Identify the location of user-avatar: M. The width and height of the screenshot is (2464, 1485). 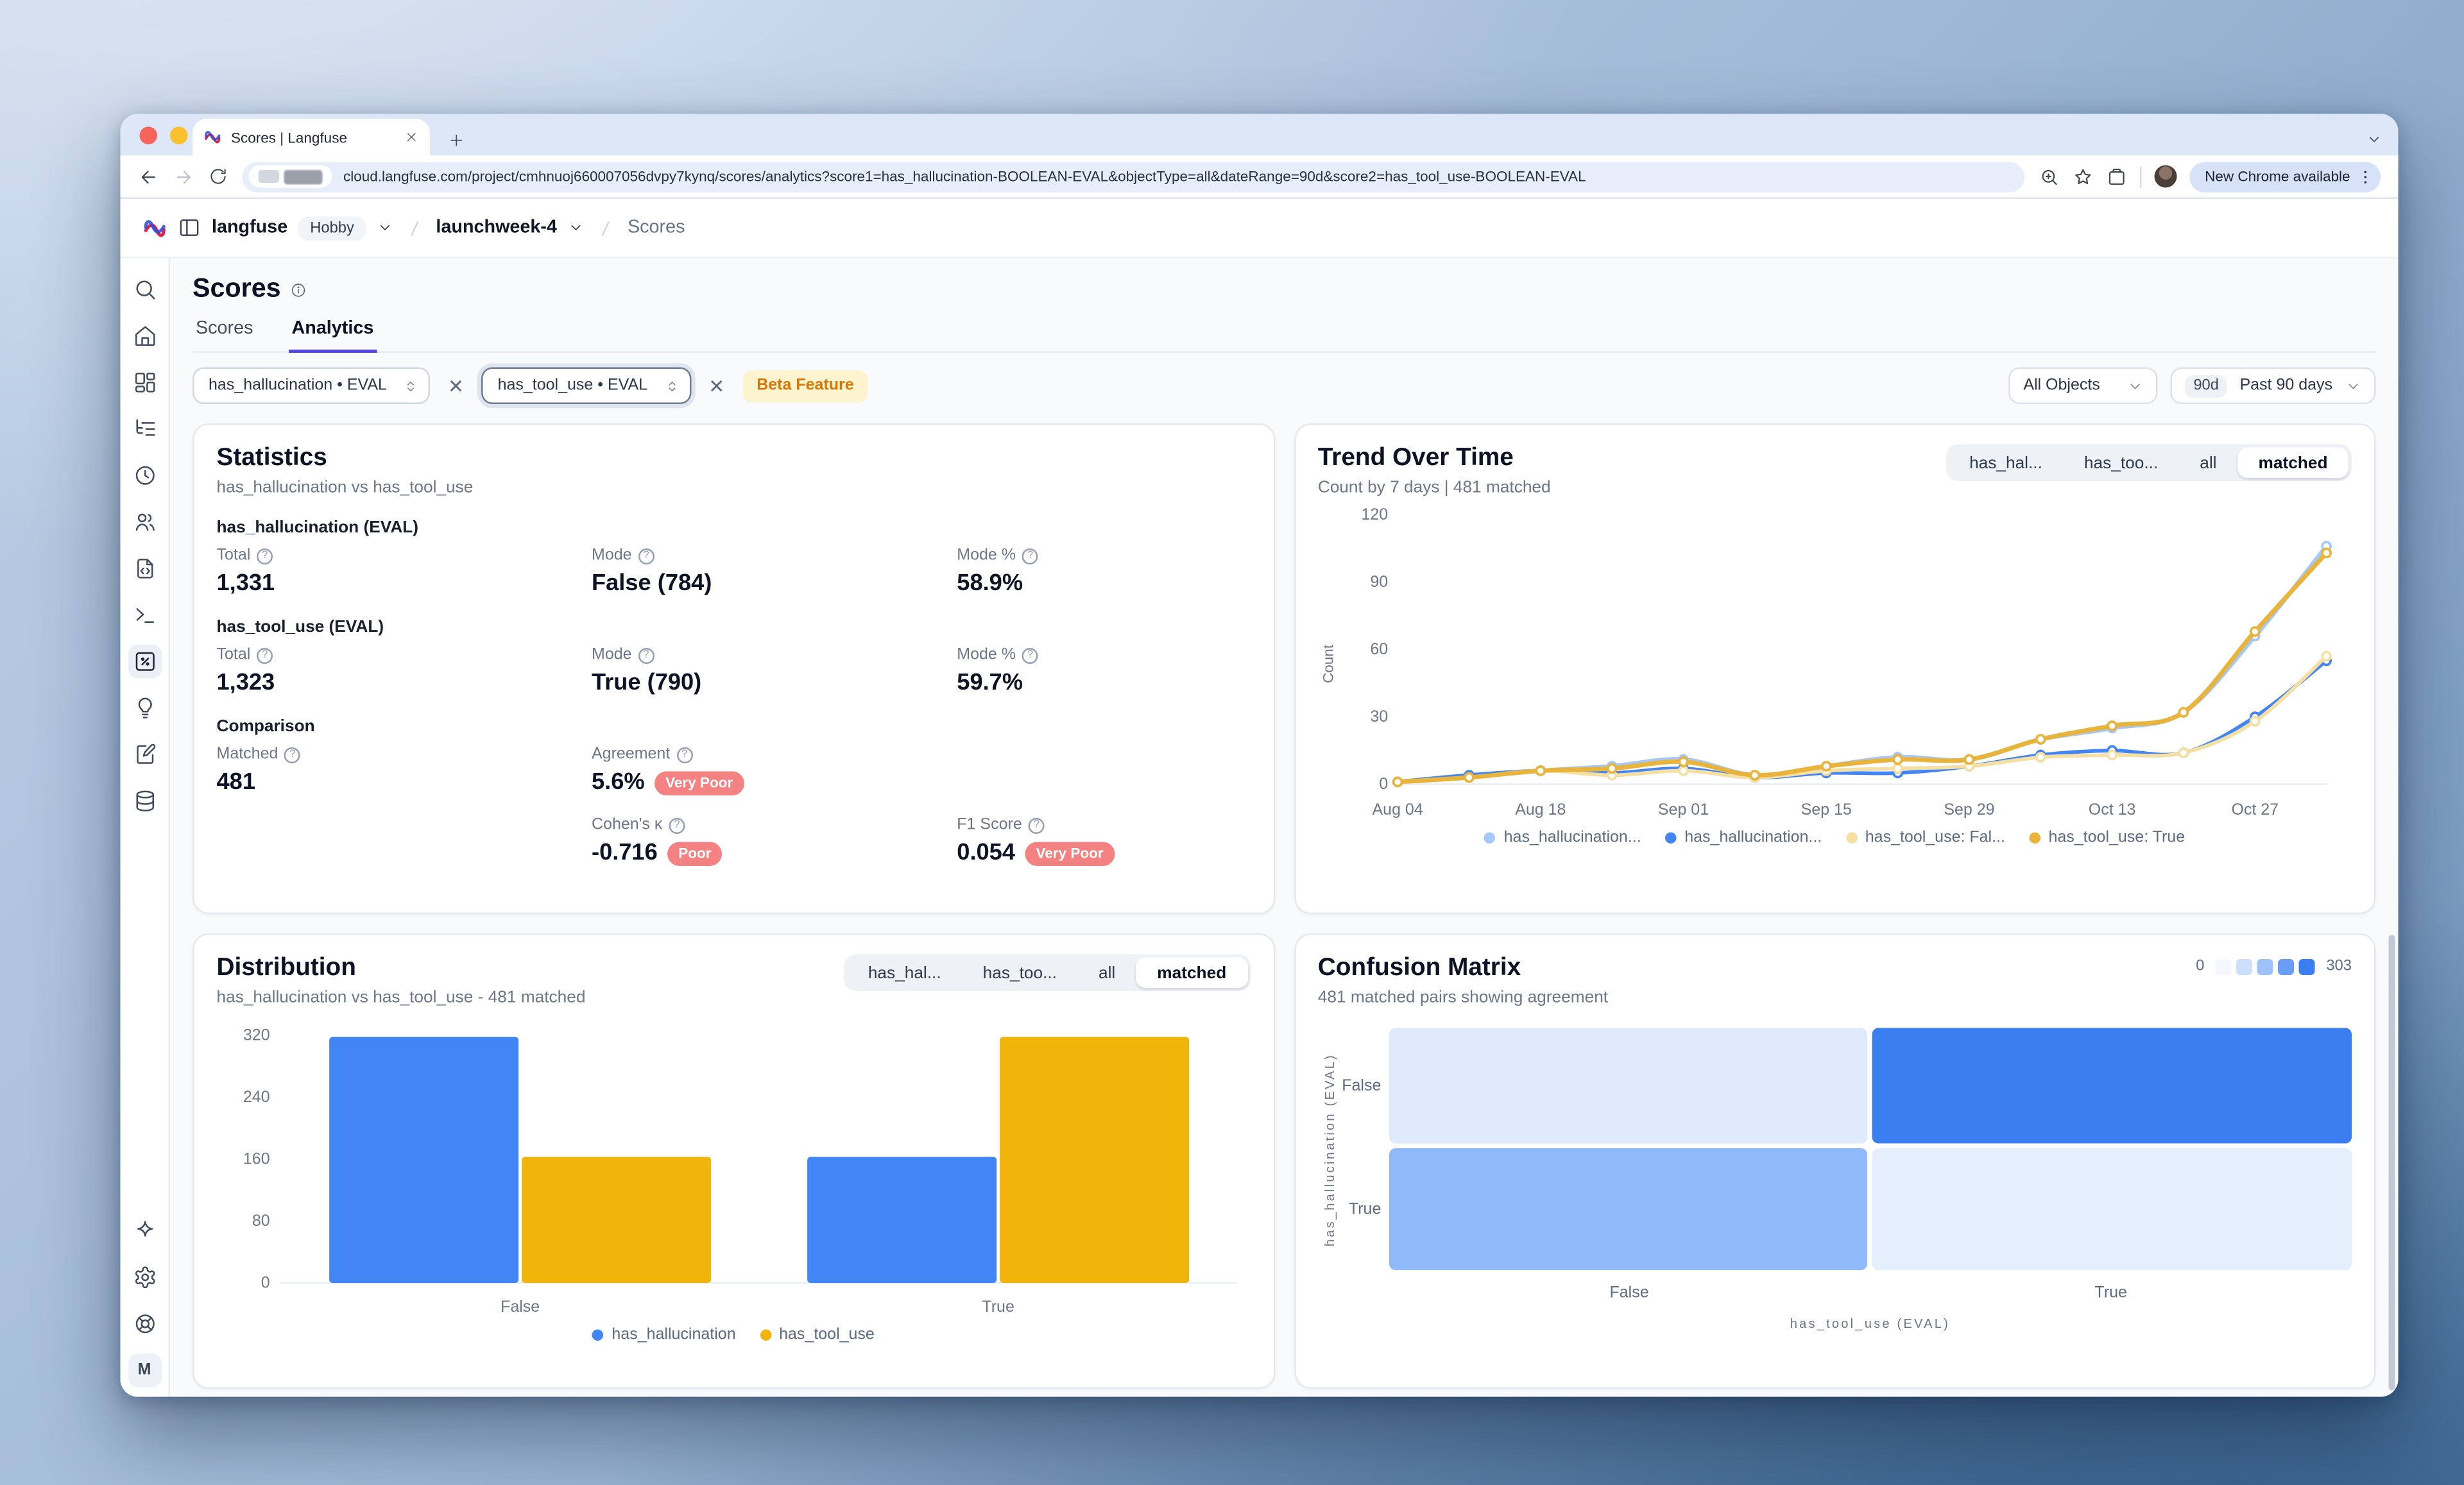
(145, 1370).